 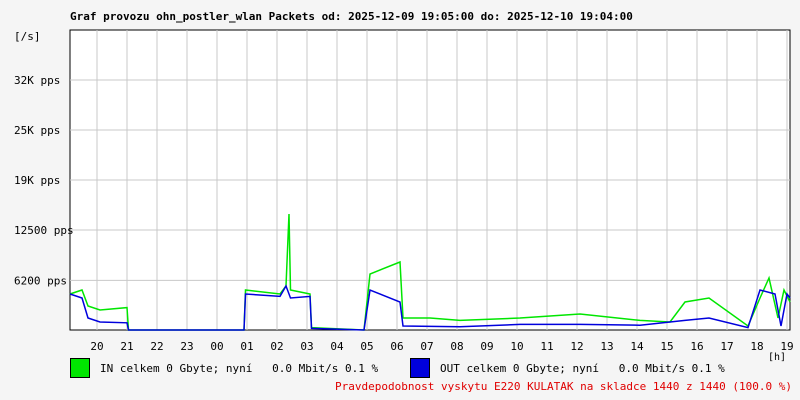 I want to click on x-tick-label: 04, so click(x=337, y=346).